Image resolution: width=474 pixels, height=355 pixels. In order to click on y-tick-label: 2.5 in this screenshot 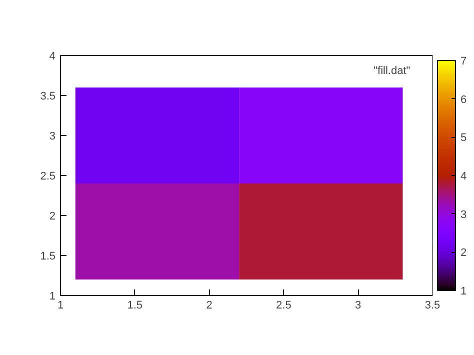, I will do `click(48, 176)`.